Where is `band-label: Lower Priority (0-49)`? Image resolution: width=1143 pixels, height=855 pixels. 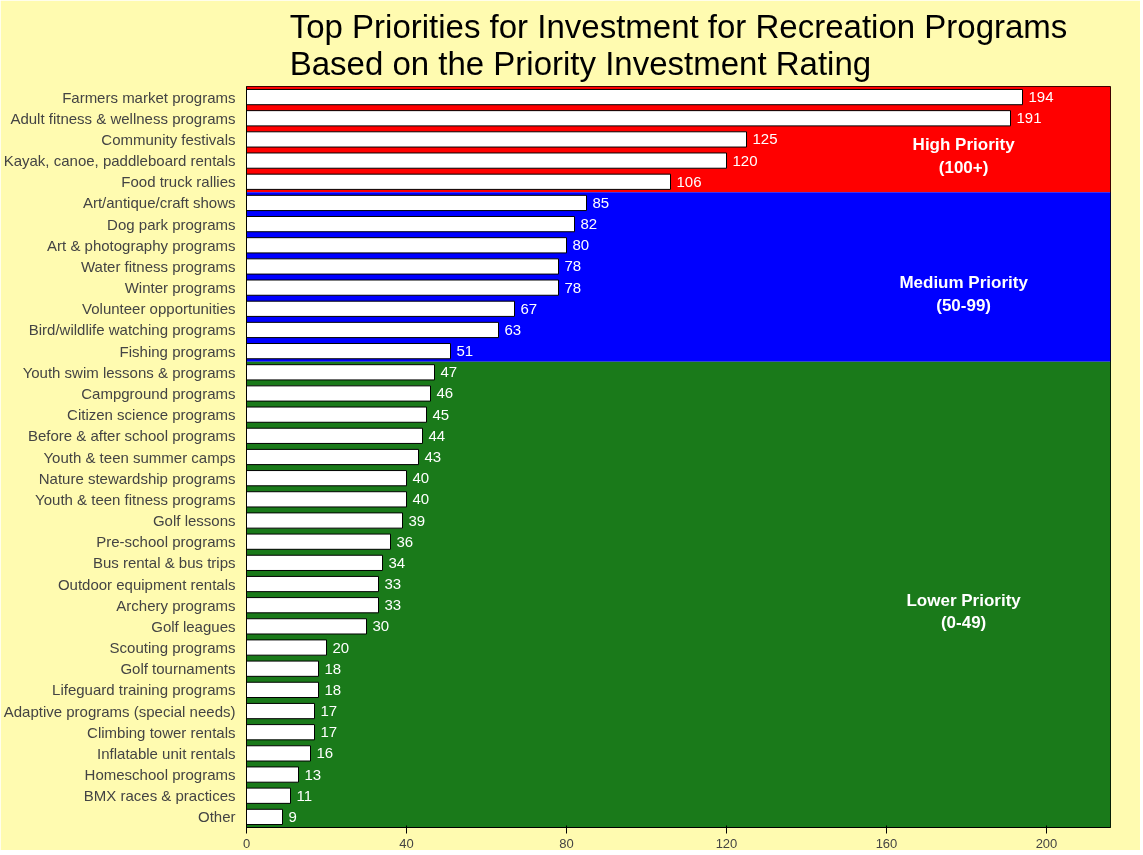 band-label: Lower Priority (0-49) is located at coordinates (964, 611).